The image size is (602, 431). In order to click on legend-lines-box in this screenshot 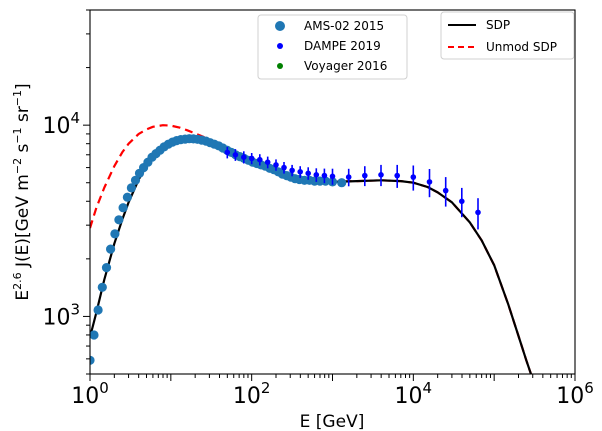, I will do `click(507, 35)`.